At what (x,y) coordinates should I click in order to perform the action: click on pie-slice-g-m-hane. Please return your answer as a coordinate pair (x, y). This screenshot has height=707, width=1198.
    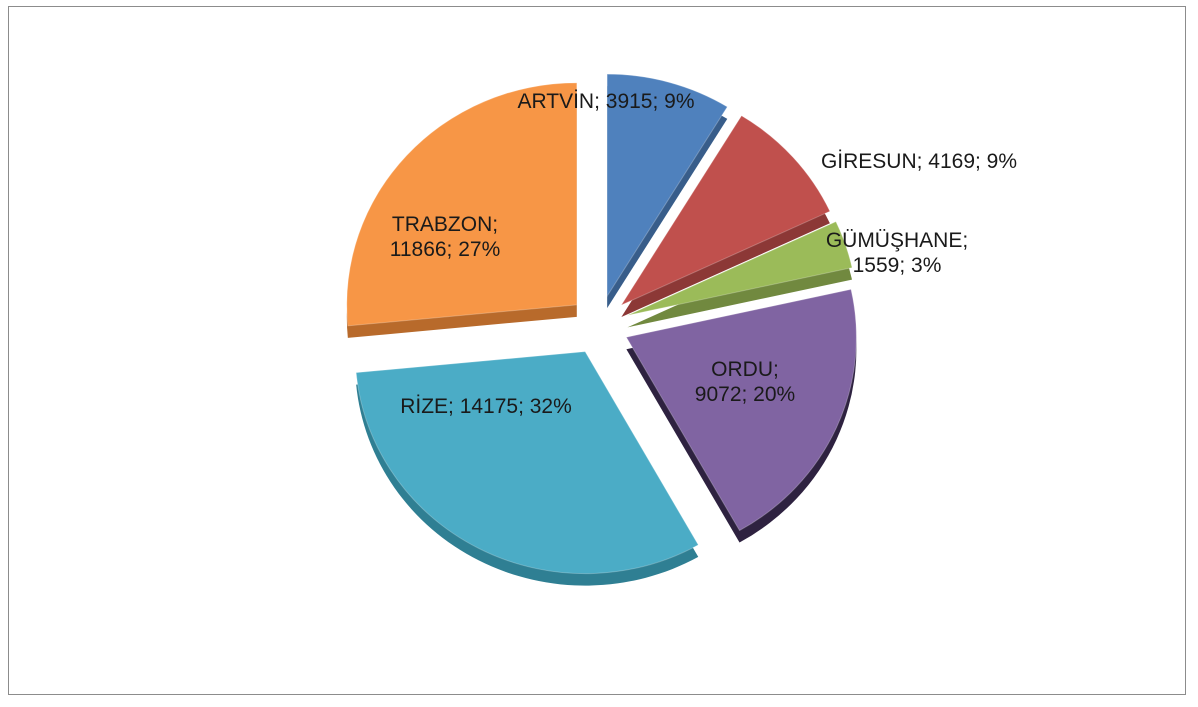
    Looking at the image, I should click on (740, 268).